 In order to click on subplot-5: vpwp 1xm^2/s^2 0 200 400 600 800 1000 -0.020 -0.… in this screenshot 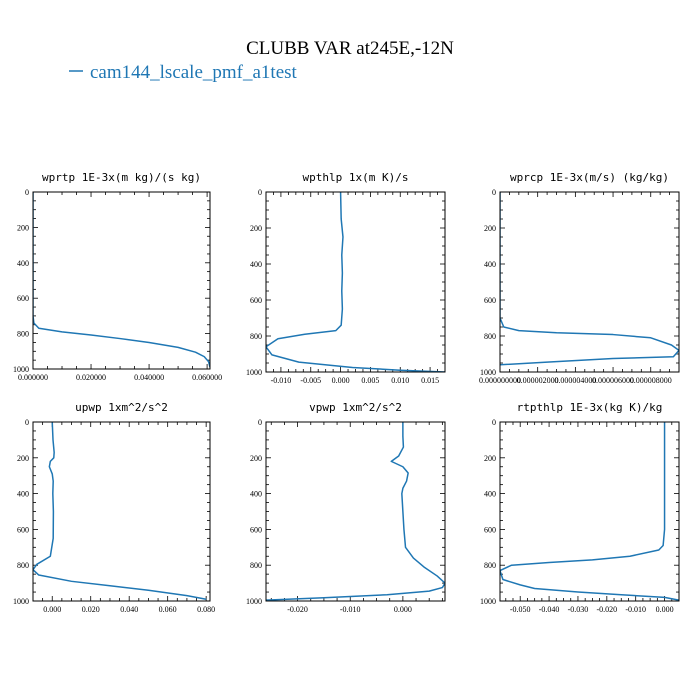, I will do `click(346, 507)`.